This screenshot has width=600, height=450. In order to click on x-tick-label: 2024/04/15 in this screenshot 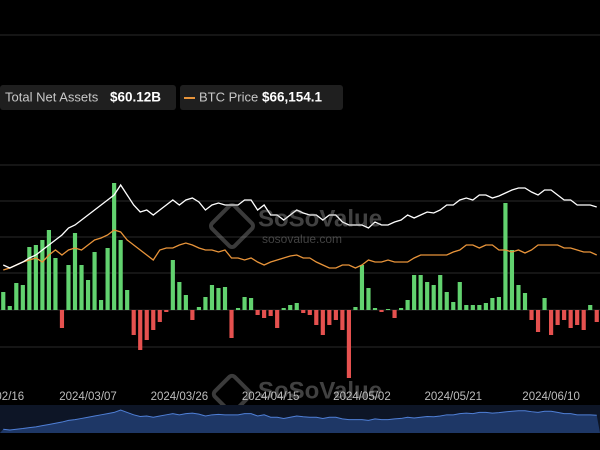, I will do `click(271, 397)`.